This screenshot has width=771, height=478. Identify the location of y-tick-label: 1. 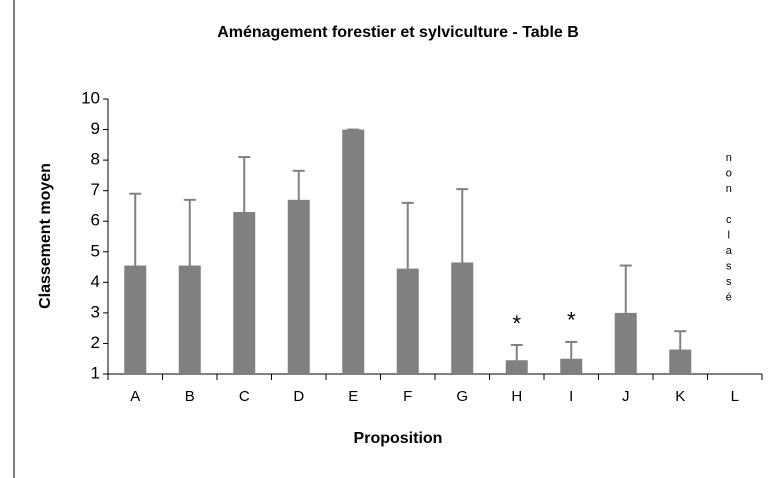
(95, 372).